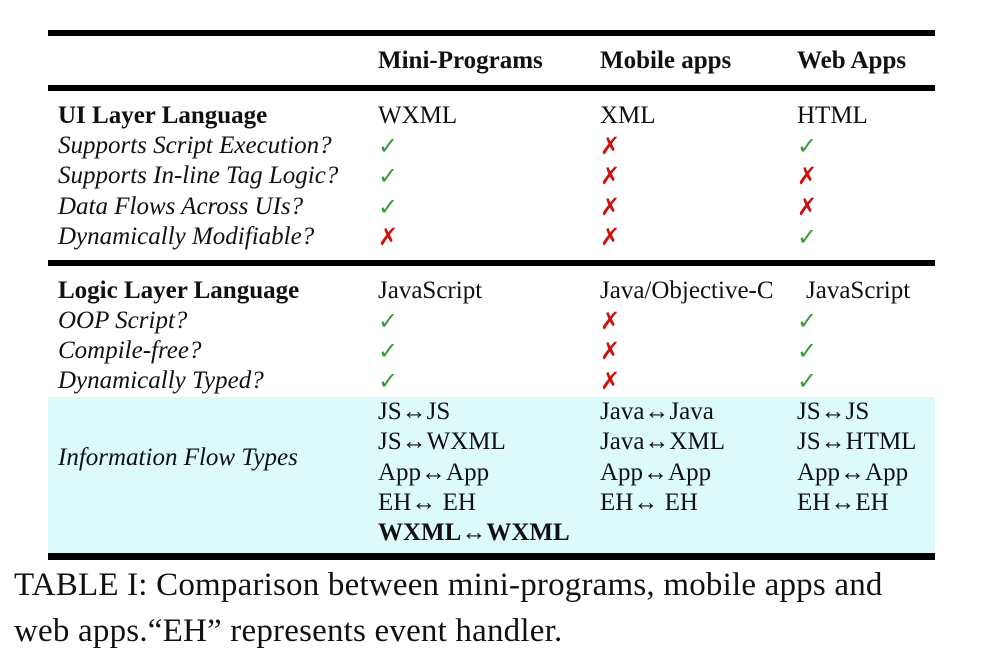 The image size is (1001, 662). I want to click on flow-web-4: EH↔EH, so click(843, 502).